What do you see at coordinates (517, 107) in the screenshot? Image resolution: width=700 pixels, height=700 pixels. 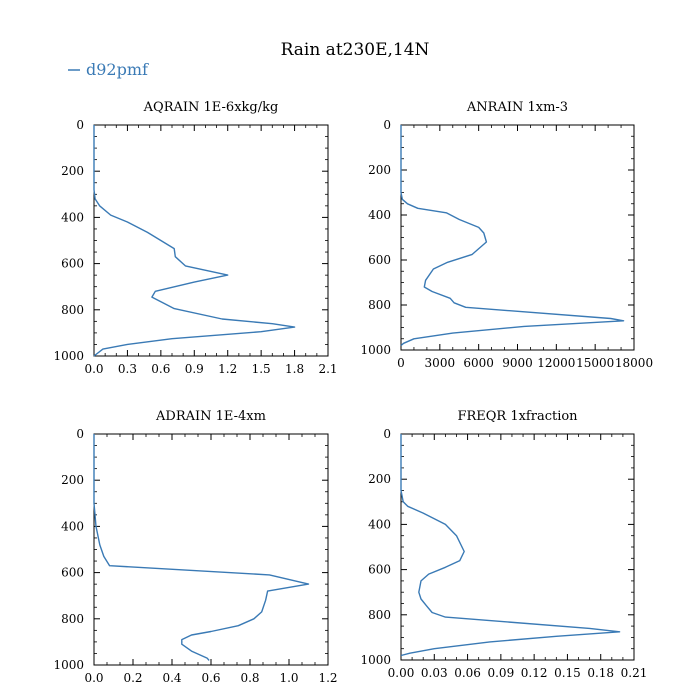 I see `panel-title: ANRAIN 1xm-3` at bounding box center [517, 107].